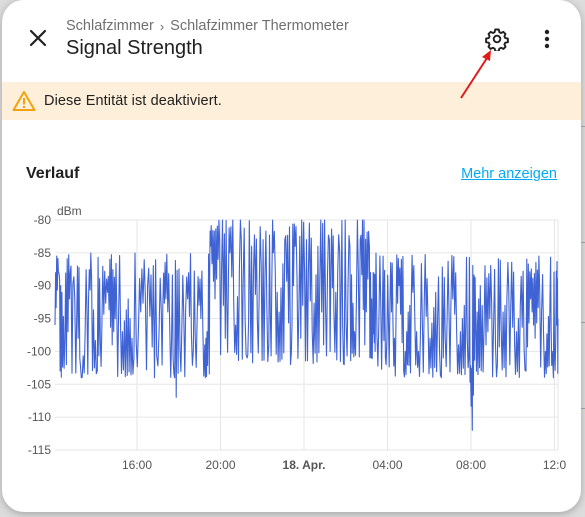  I want to click on y-tick-label: -85, so click(43, 253).